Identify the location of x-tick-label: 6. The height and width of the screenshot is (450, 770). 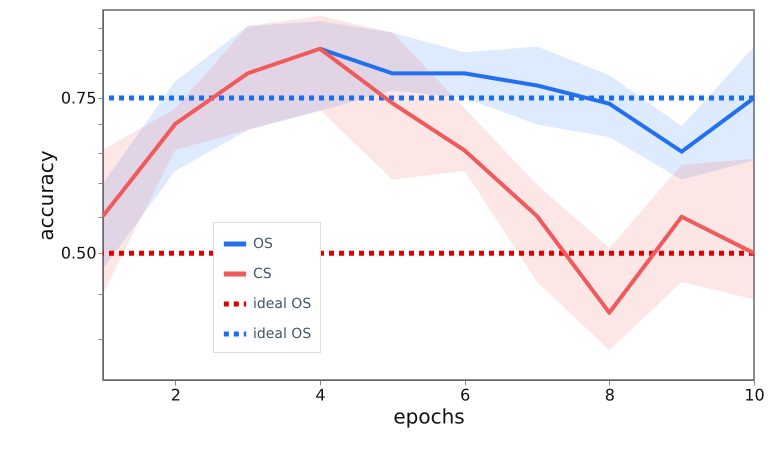
(465, 395).